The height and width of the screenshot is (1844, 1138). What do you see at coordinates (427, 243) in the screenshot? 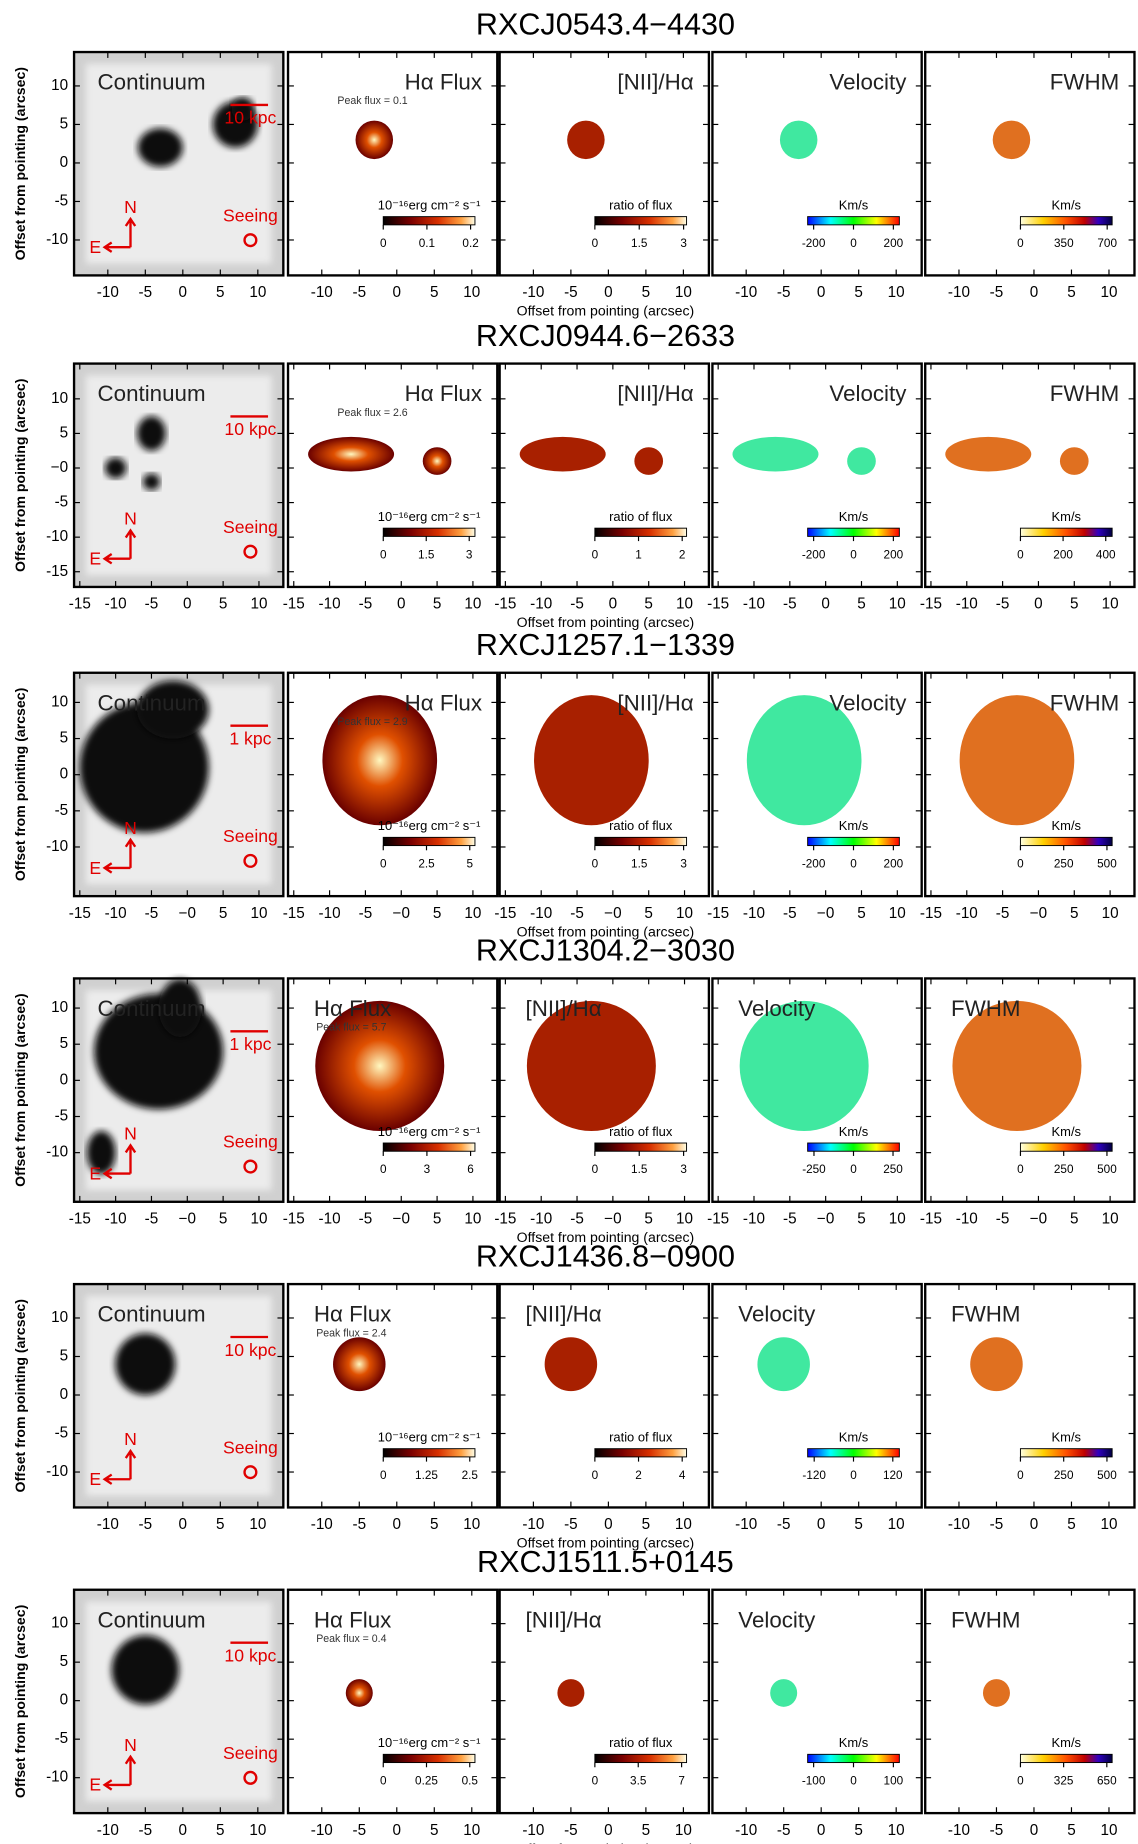
I see `colorbar-tick-label: 0.1` at bounding box center [427, 243].